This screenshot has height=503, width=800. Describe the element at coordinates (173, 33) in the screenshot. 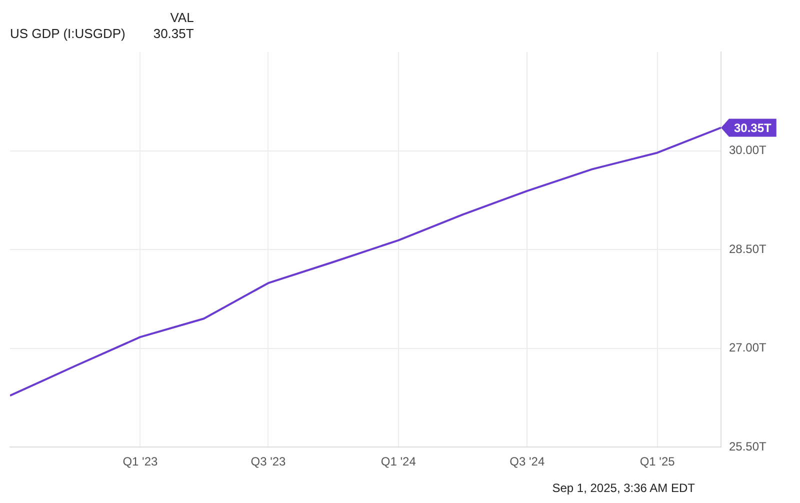

I see `text: 30.35T` at that location.